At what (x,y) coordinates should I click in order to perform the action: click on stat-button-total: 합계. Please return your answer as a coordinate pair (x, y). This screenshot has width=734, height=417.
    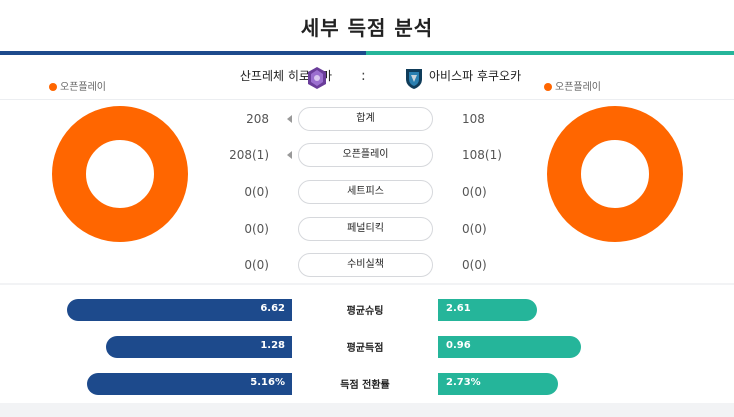
    Looking at the image, I should click on (365, 119).